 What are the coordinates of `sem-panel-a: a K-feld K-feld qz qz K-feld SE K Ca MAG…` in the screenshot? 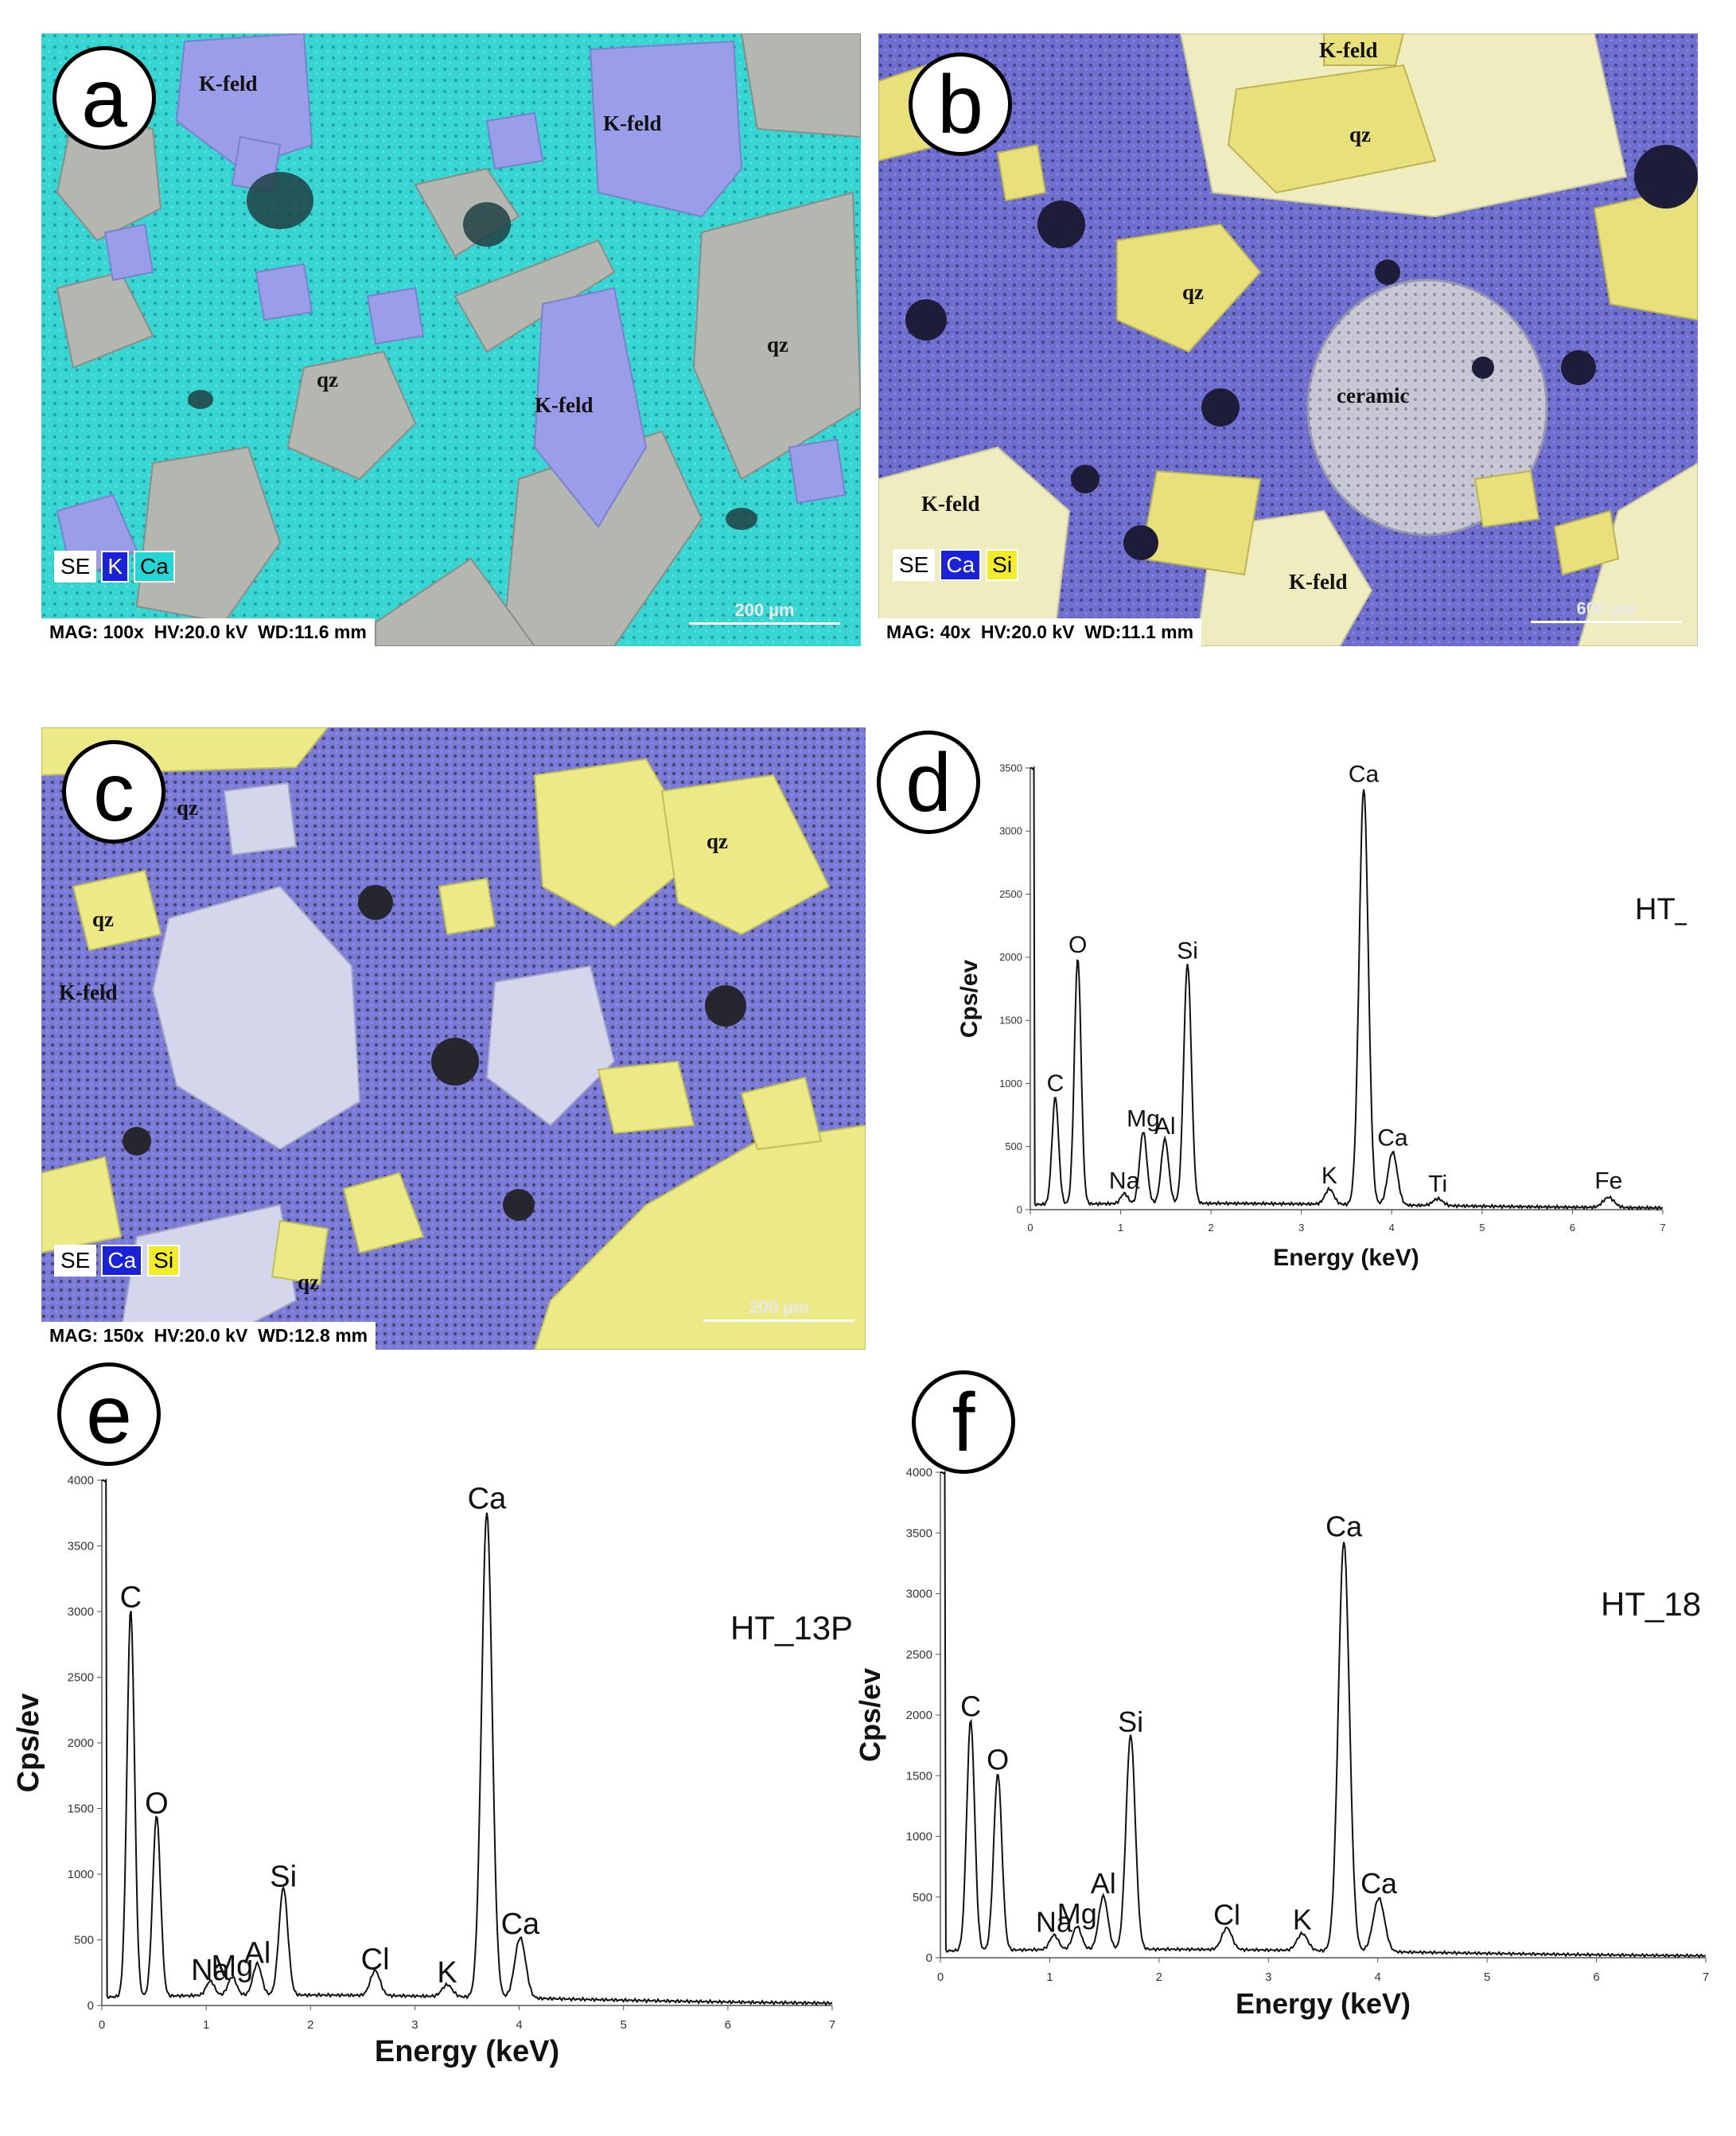 It's located at (451, 339).